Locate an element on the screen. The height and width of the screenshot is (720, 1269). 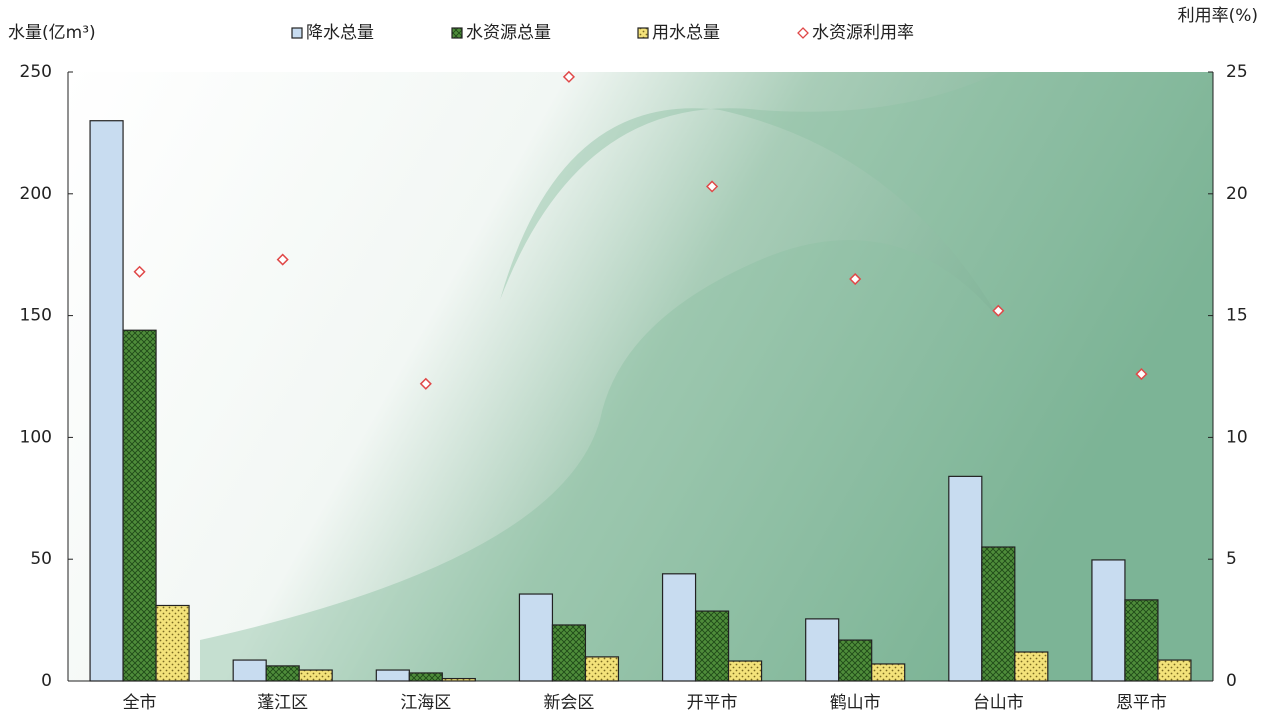
x-tick-label: 江海区 is located at coordinates (425, 703).